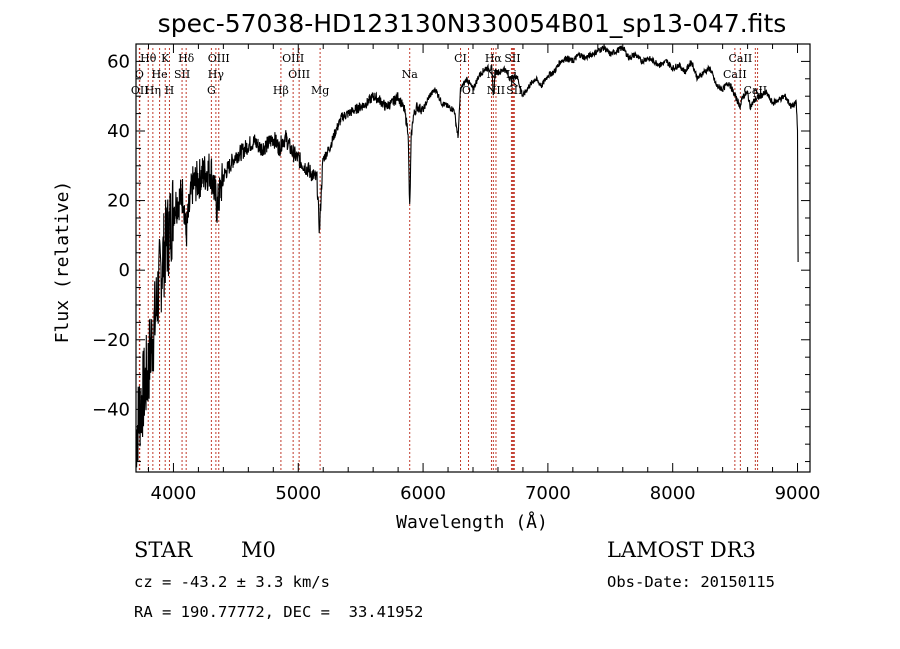 This screenshot has width=900, height=649. What do you see at coordinates (548, 493) in the screenshot?
I see `x-tick-label: 7000` at bounding box center [548, 493].